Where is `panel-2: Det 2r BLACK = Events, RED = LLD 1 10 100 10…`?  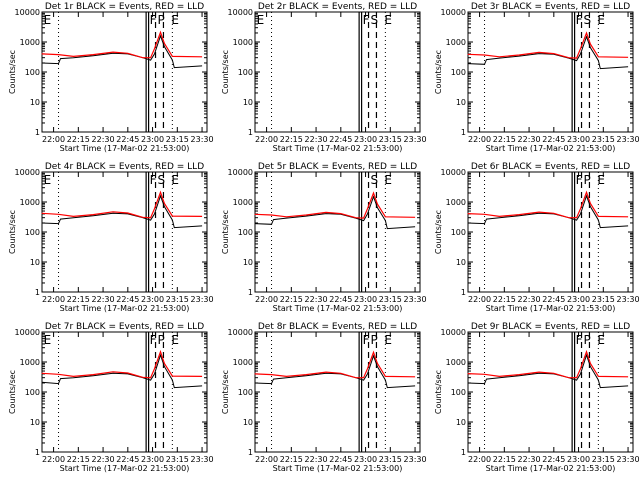 panel-2: Det 2r BLACK = Events, RED = LLD 1 10 100 10… is located at coordinates (324, 77).